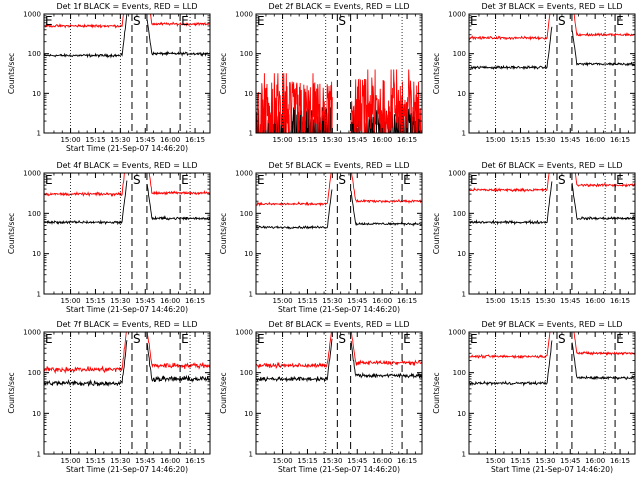 The height and width of the screenshot is (480, 640). I want to click on panel-title: Det 3f BLACK = Events, RED = LLD, so click(551, 6).